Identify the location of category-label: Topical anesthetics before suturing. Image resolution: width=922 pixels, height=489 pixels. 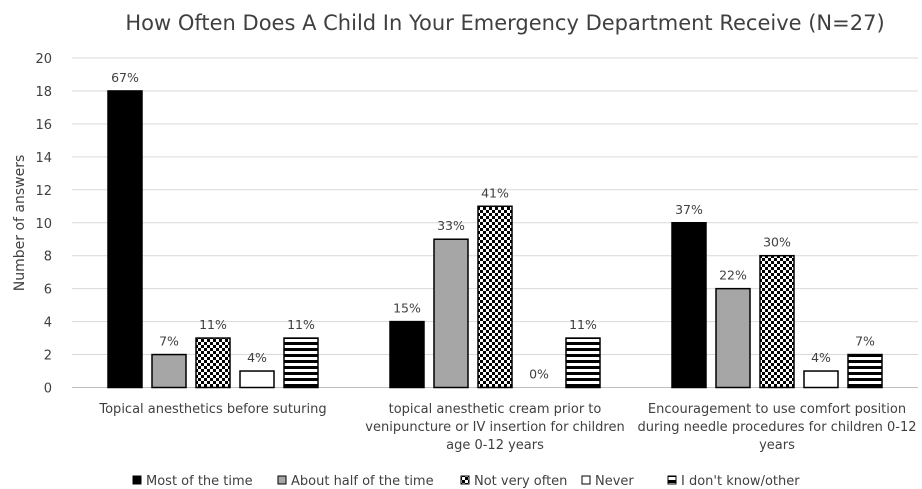
(212, 409).